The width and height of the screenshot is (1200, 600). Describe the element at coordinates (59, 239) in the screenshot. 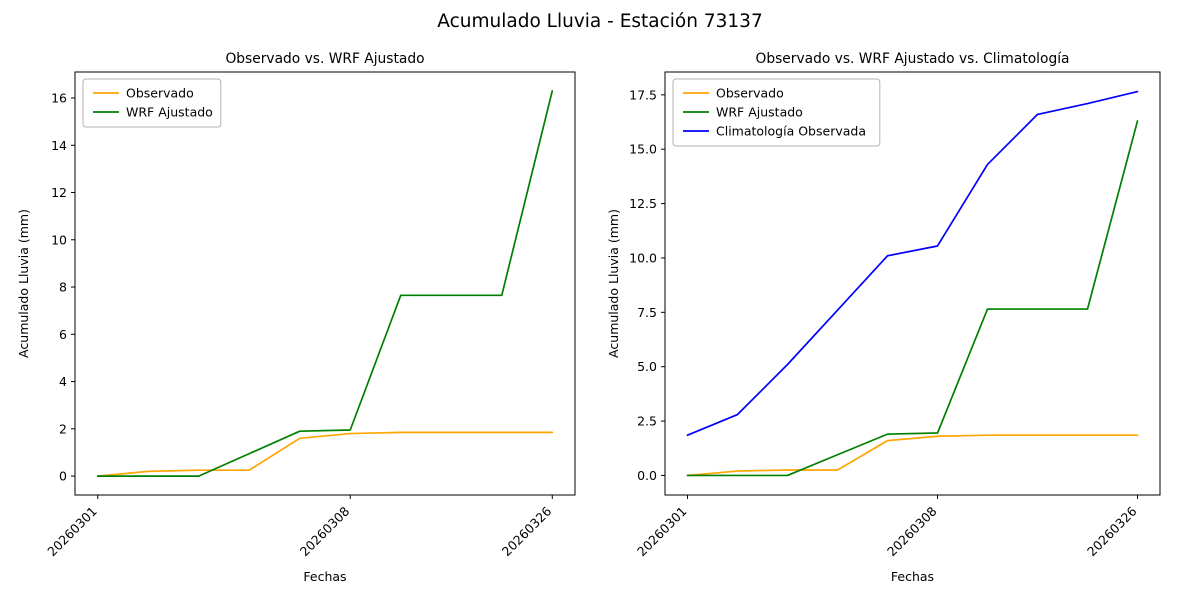

I see `y-tick-label: 10` at that location.